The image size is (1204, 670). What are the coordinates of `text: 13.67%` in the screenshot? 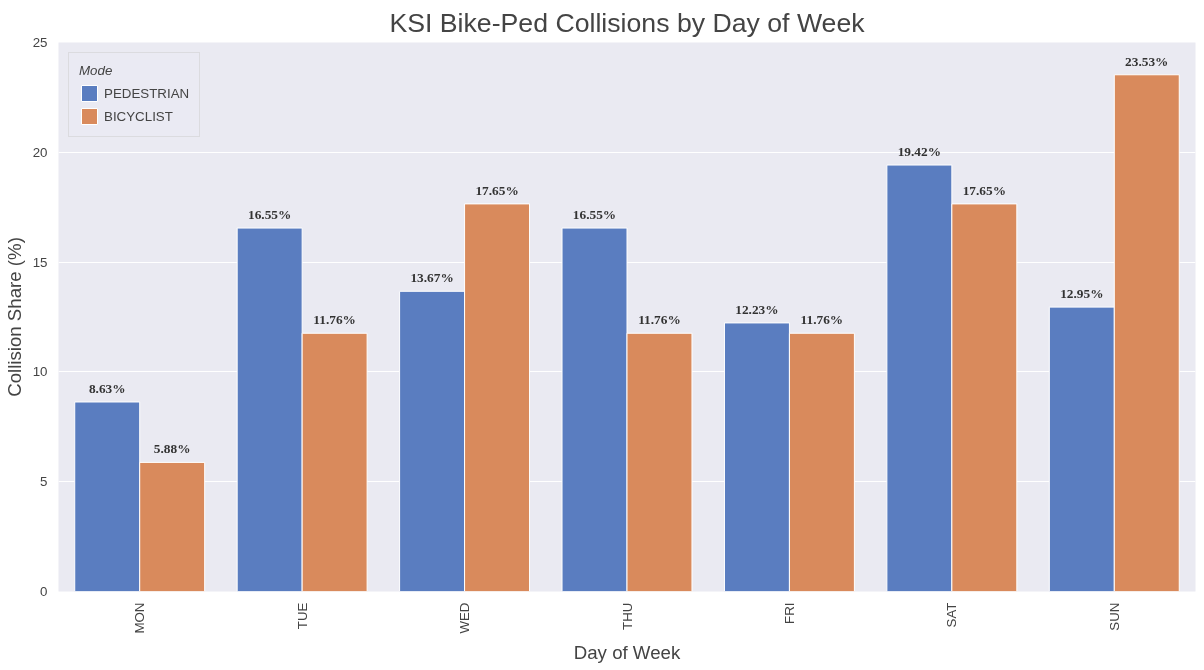 It's located at (432, 278).